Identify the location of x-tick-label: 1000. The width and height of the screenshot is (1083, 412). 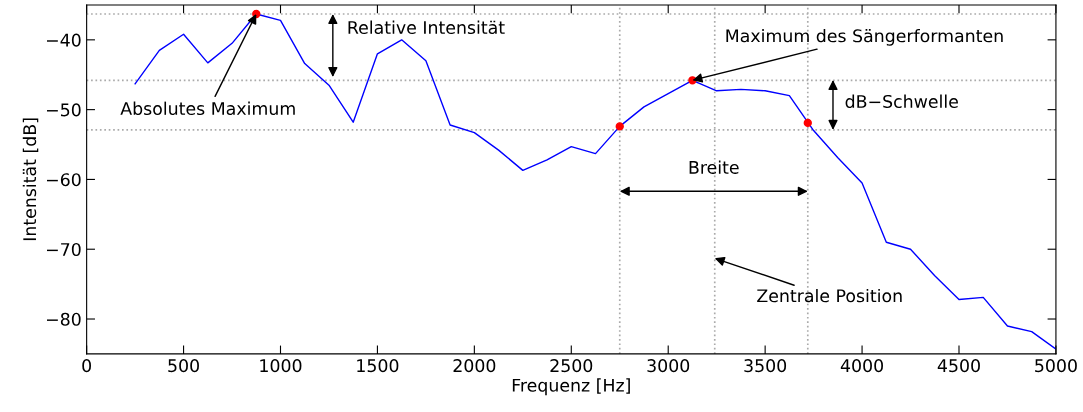
(281, 366).